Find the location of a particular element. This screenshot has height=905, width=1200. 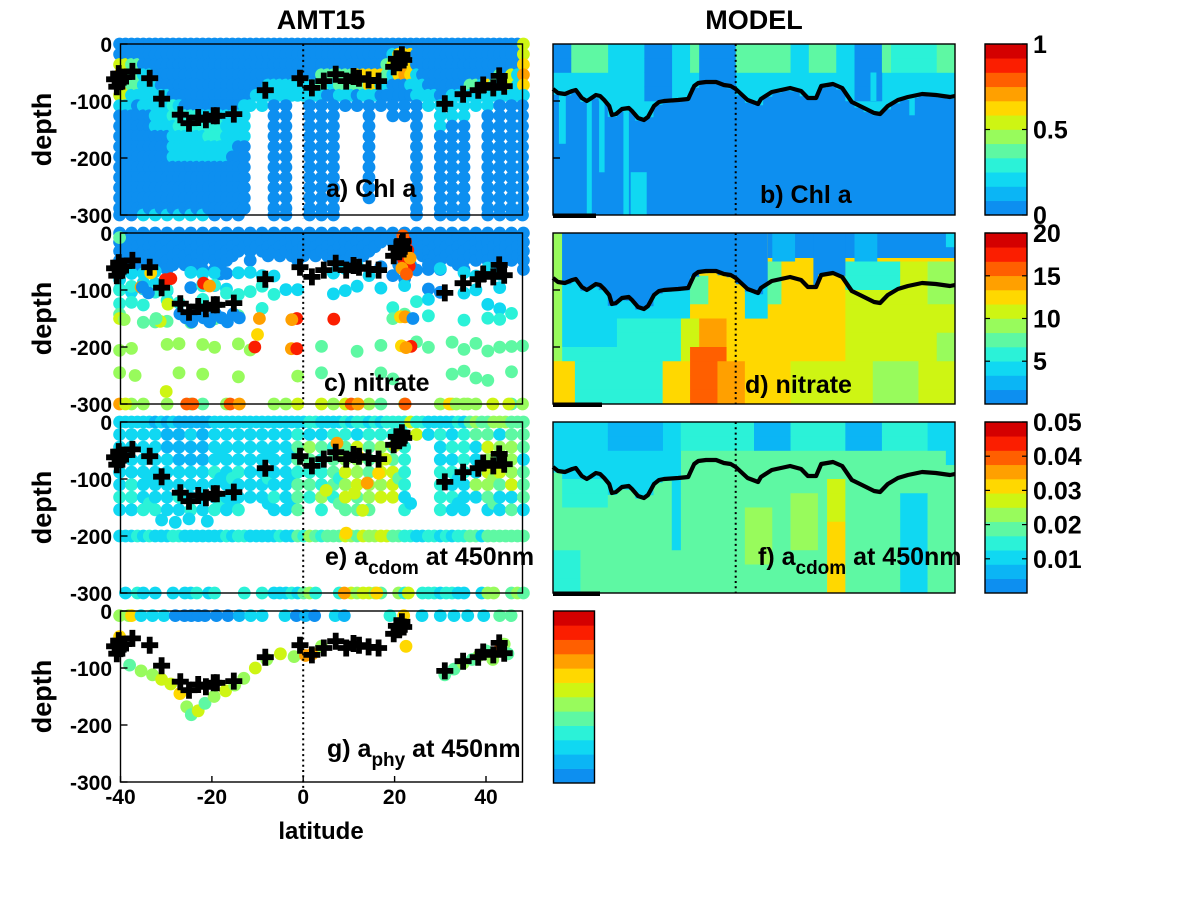

svg-text: -40 is located at coordinates (120, 797).